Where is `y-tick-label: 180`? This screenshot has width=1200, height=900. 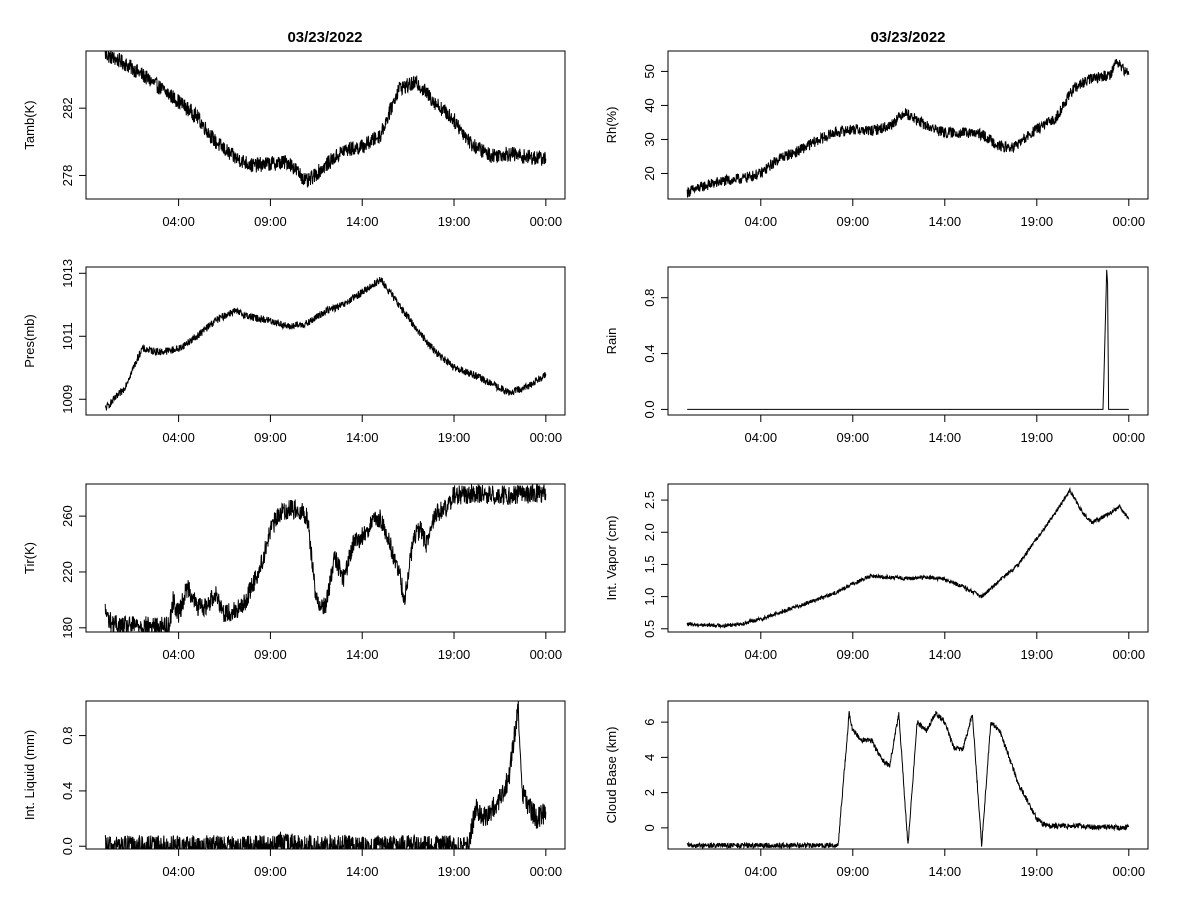 y-tick-label: 180 is located at coordinates (67, 628).